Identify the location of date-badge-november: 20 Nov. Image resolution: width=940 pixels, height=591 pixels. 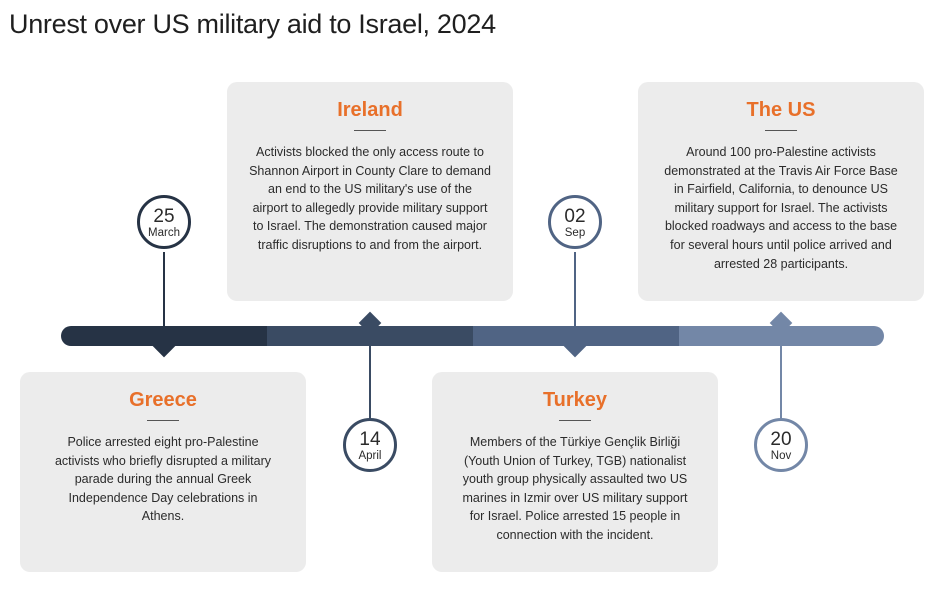
(781, 445).